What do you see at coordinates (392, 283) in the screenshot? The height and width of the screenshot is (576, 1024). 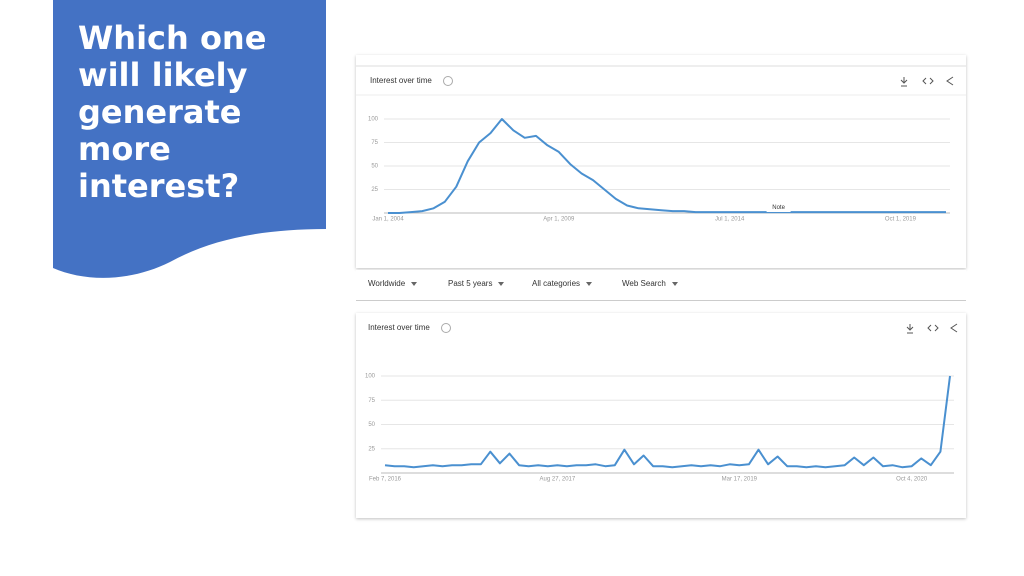 I see `filter: Worldwide` at bounding box center [392, 283].